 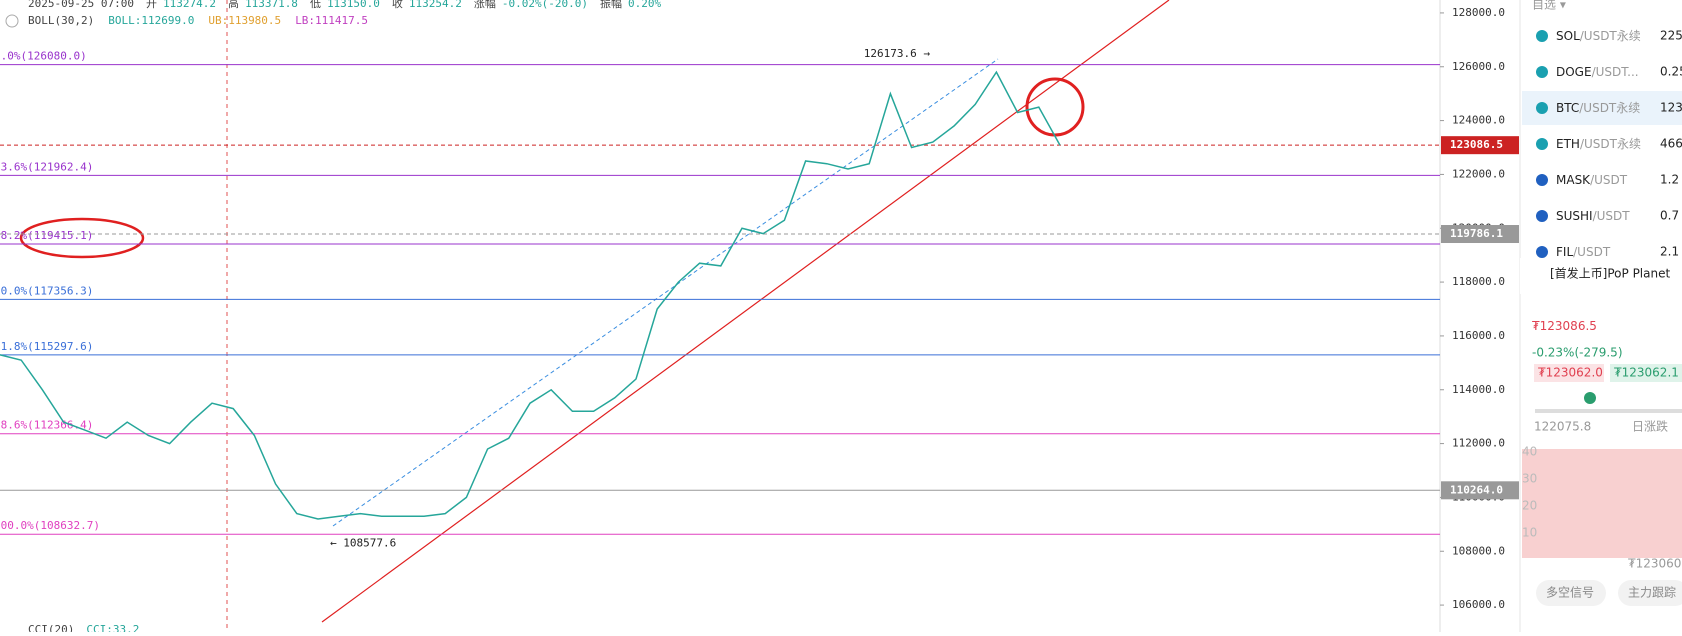 I want to click on watch-price: 1.2, so click(x=1669, y=180).